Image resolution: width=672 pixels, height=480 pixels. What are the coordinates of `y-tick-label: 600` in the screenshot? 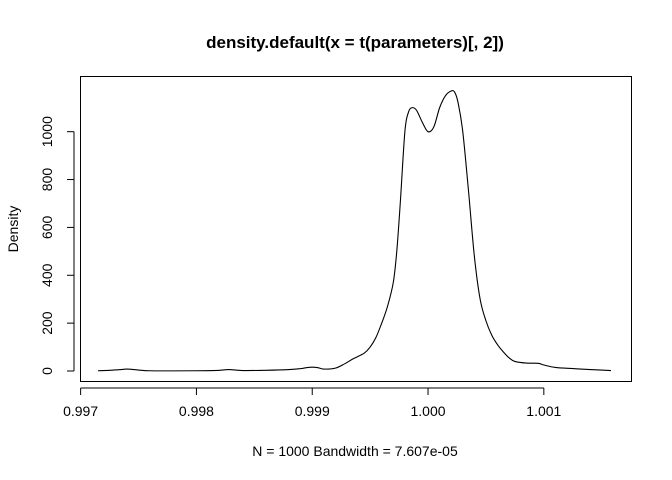 It's located at (47, 228).